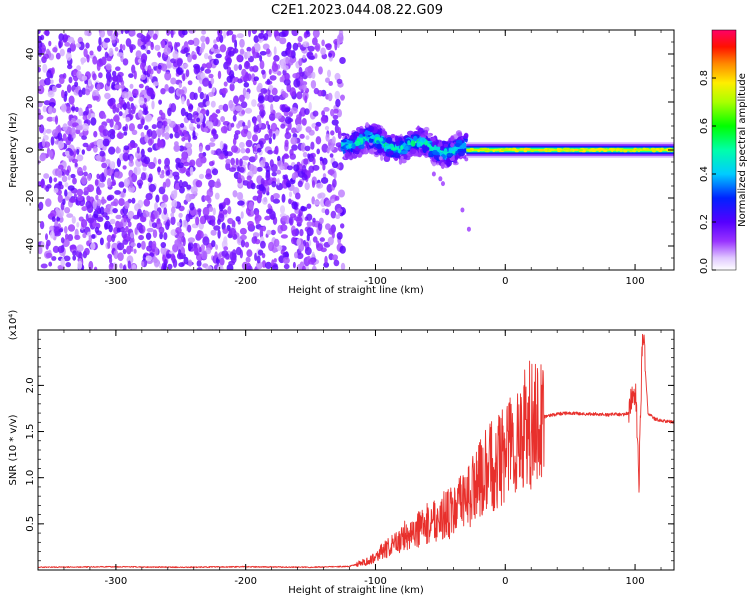 This screenshot has width=750, height=600. Describe the element at coordinates (245, 281) in the screenshot. I see `spectrogram-x-tick-label: -200` at that location.